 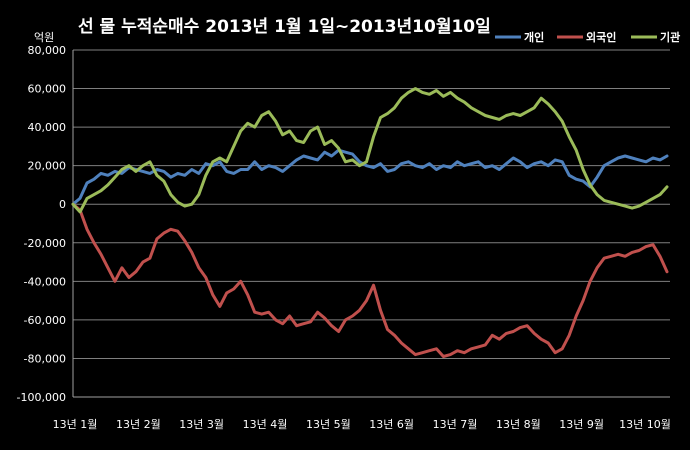 I want to click on x-tick-label: 13년 4월, so click(x=265, y=424).